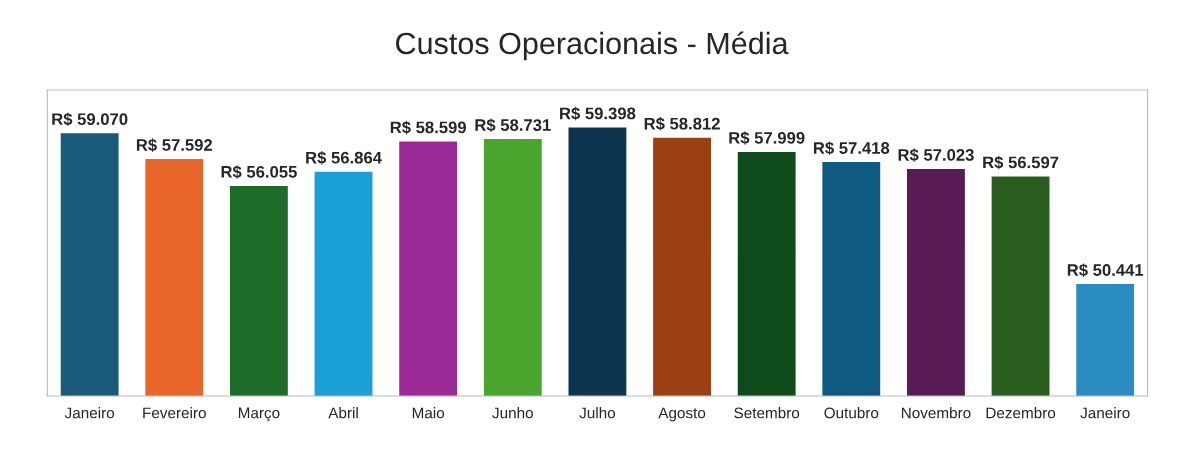 Image resolution: width=1183 pixels, height=450 pixels. I want to click on x-tick-label: Fevereiro, so click(174, 413).